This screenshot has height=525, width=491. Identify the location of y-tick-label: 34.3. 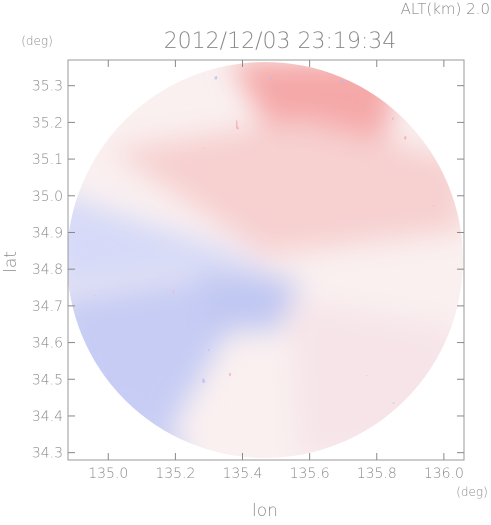
(47, 454).